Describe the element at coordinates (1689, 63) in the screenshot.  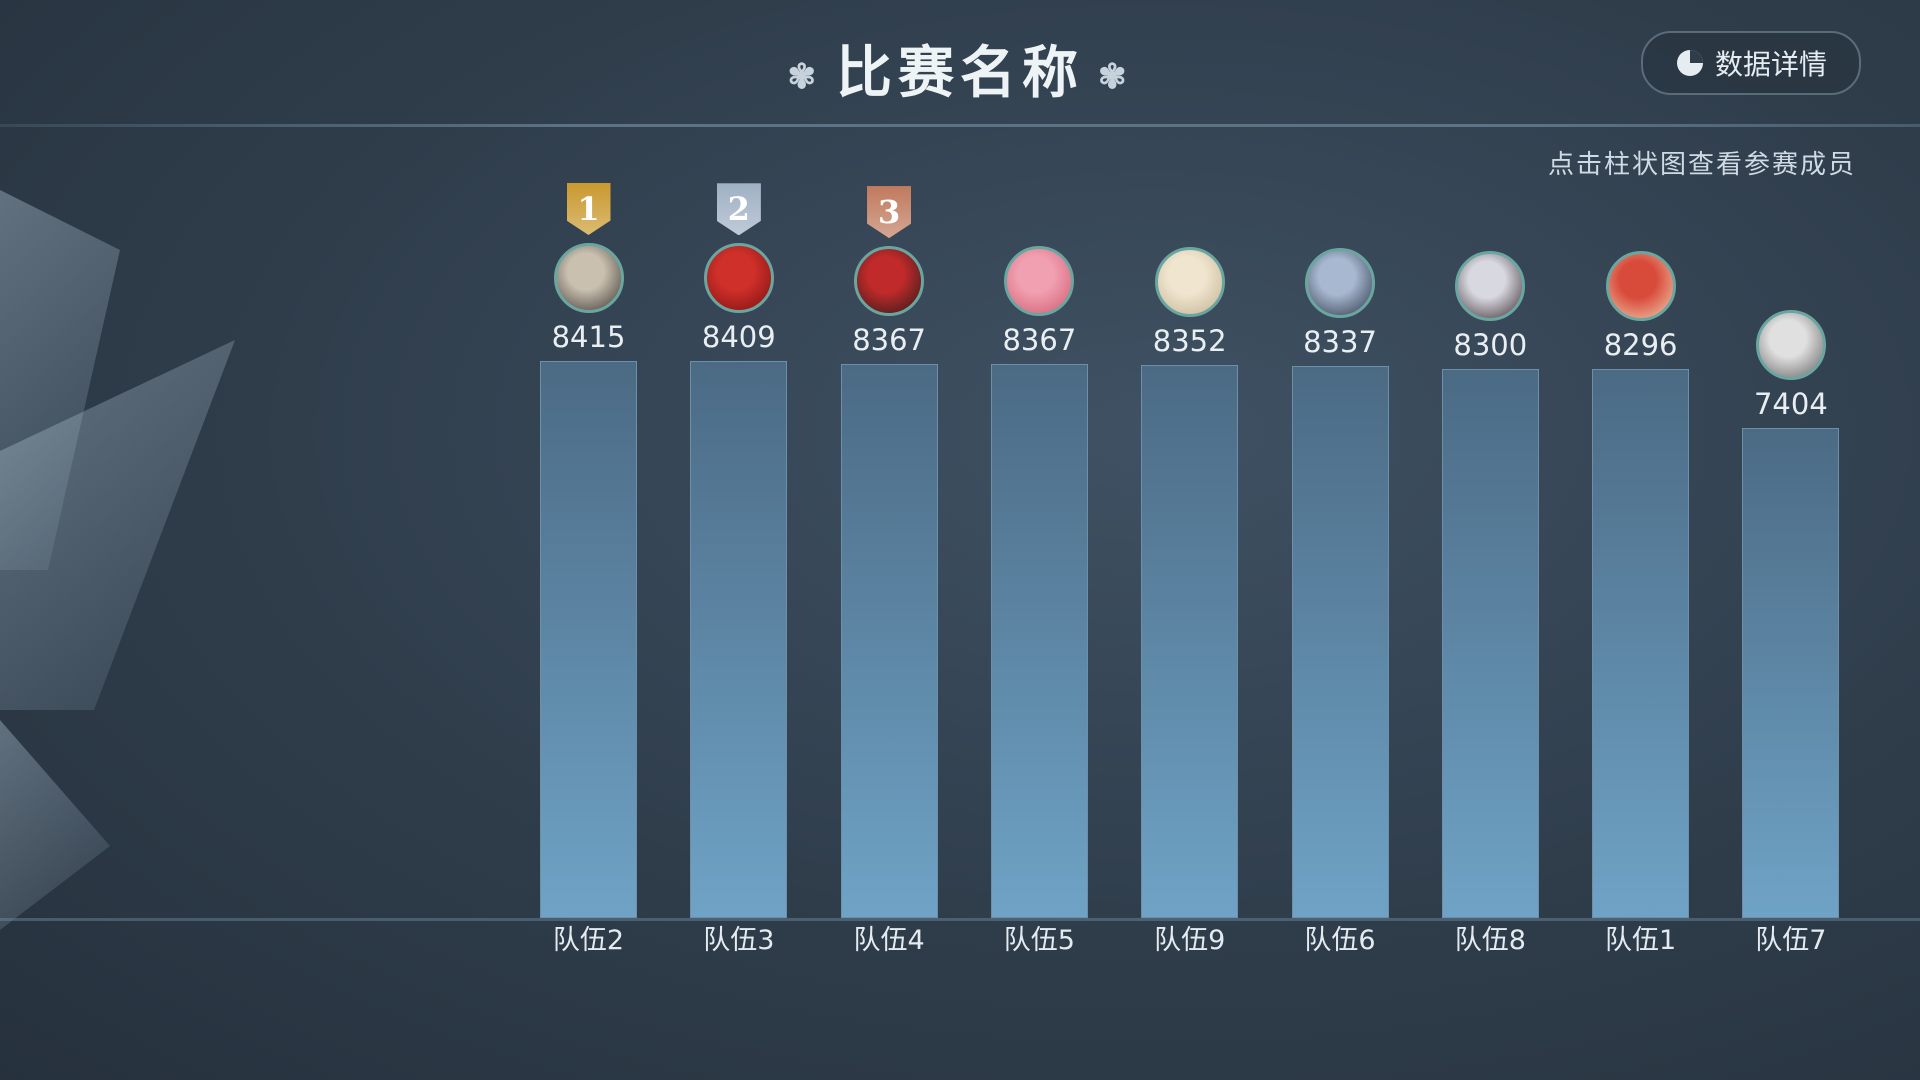
I see `pie-chart-icon` at that location.